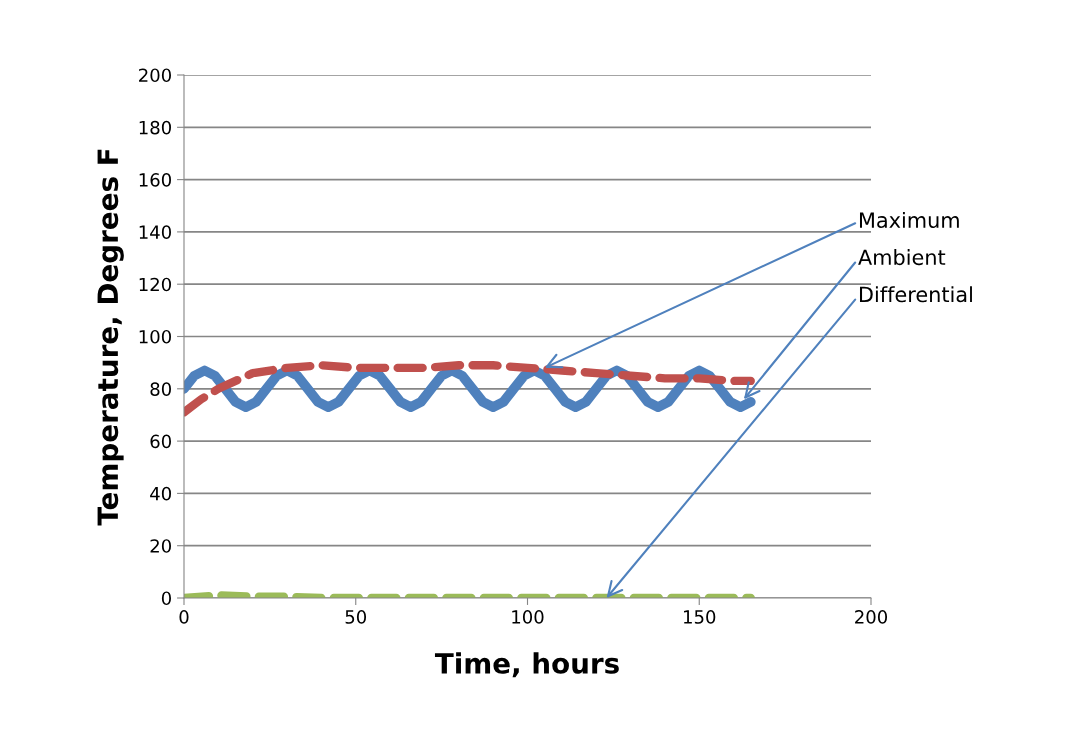 The image size is (1091, 755). What do you see at coordinates (160, 441) in the screenshot?
I see `y-tick-label: 60` at bounding box center [160, 441].